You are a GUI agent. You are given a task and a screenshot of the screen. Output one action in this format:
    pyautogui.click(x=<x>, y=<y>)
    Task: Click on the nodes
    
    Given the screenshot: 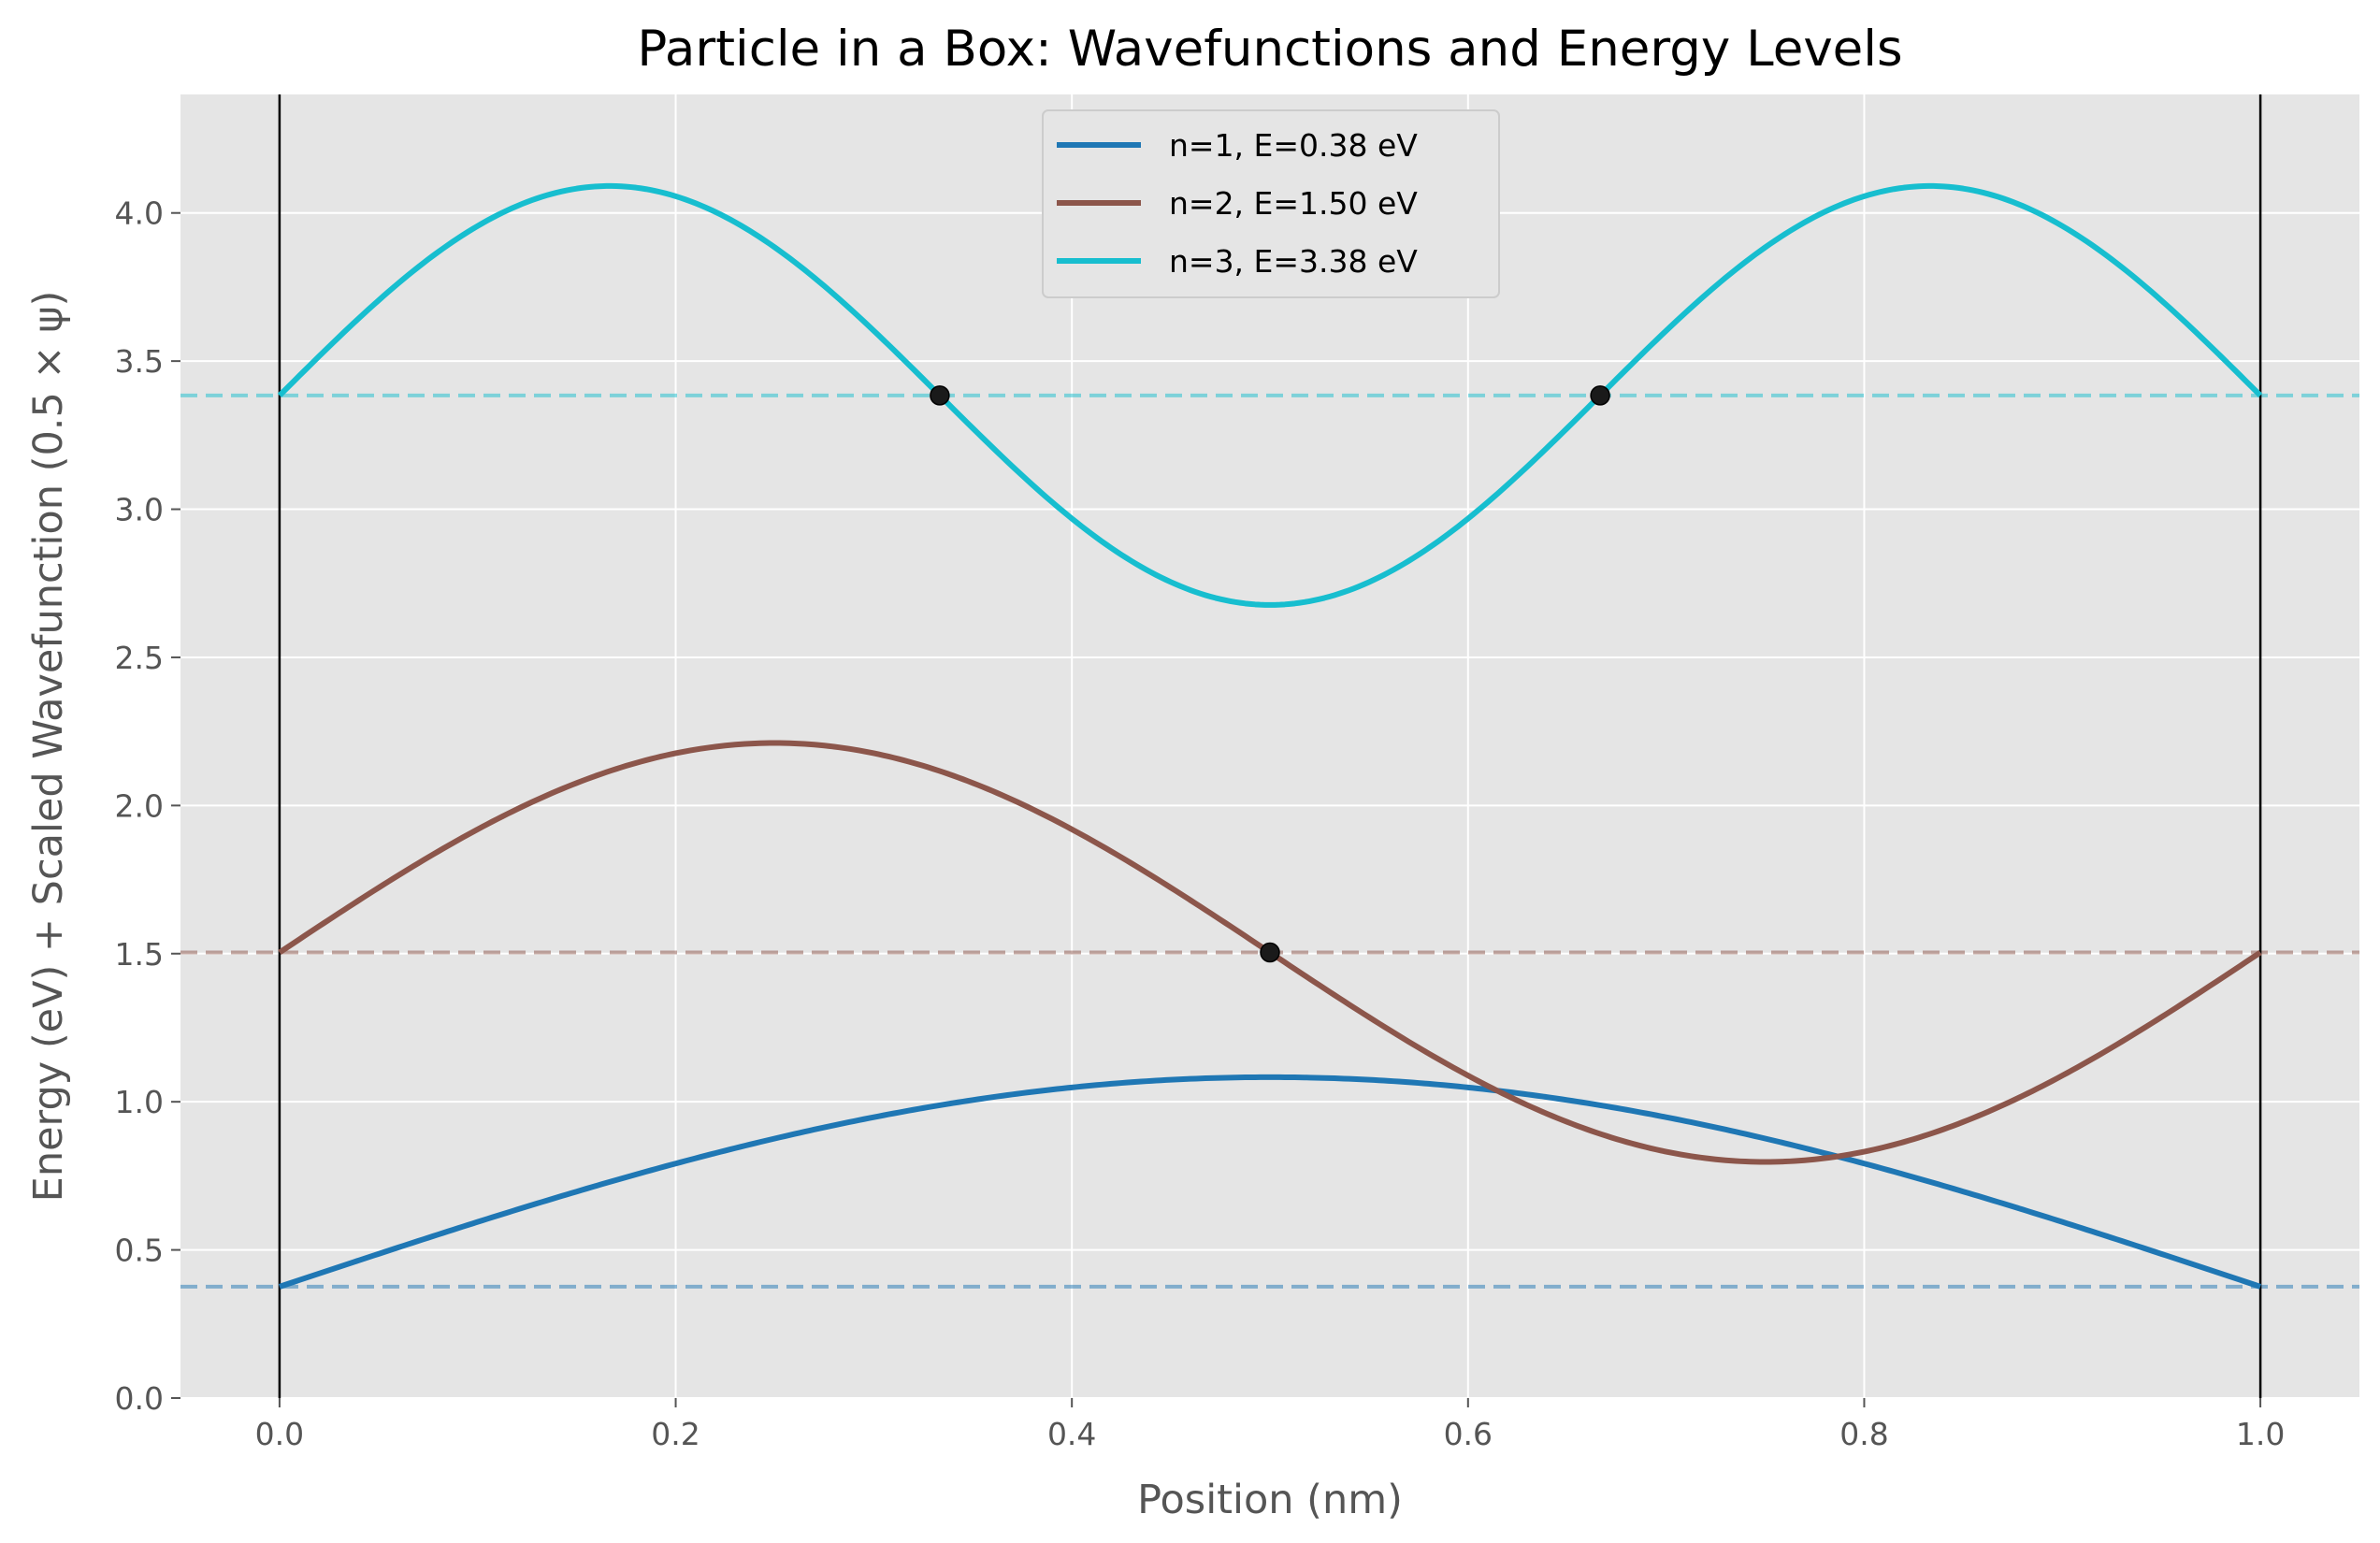 What is the action you would take?
    pyautogui.click(x=1270, y=674)
    